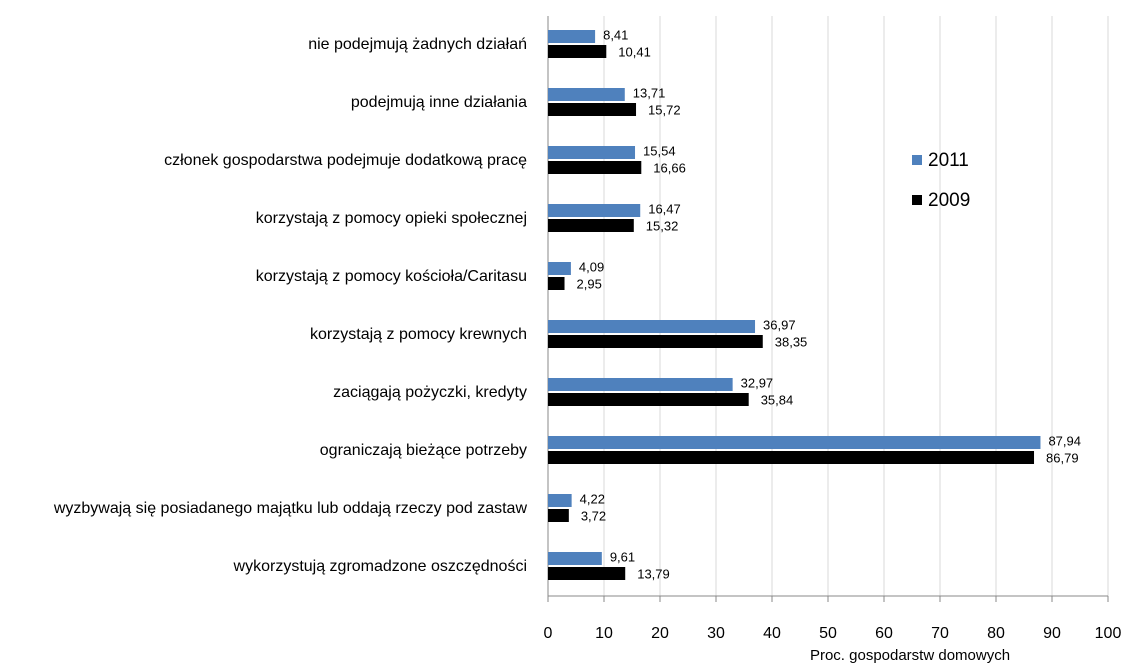 This screenshot has height=666, width=1135. I want to click on x-tick-label: 90, so click(1052, 633).